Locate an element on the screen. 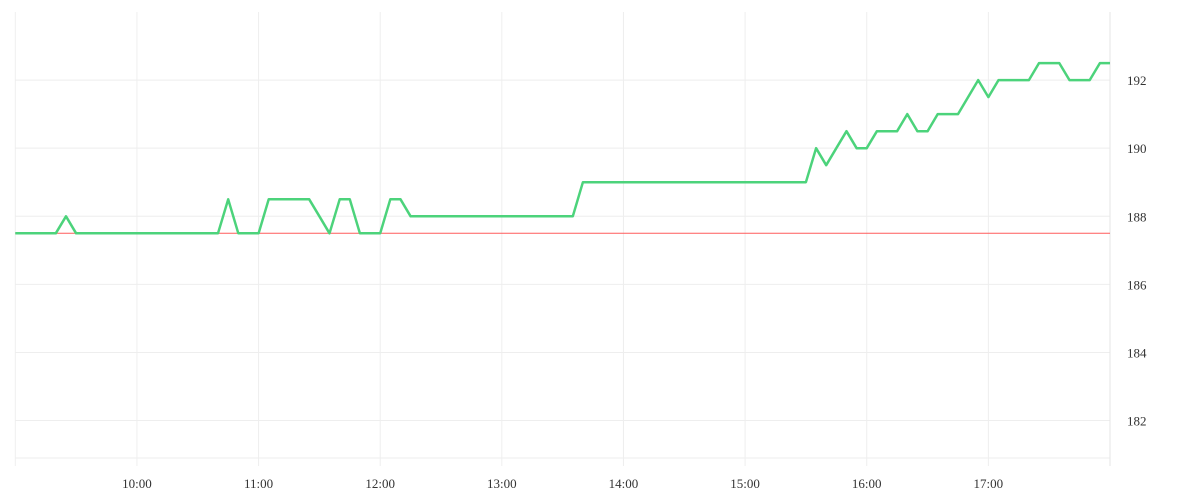  x-axis: 10:00 11:00 12:00 13:00 14:00 15:00 16:00 17:00 is located at coordinates (562, 483).